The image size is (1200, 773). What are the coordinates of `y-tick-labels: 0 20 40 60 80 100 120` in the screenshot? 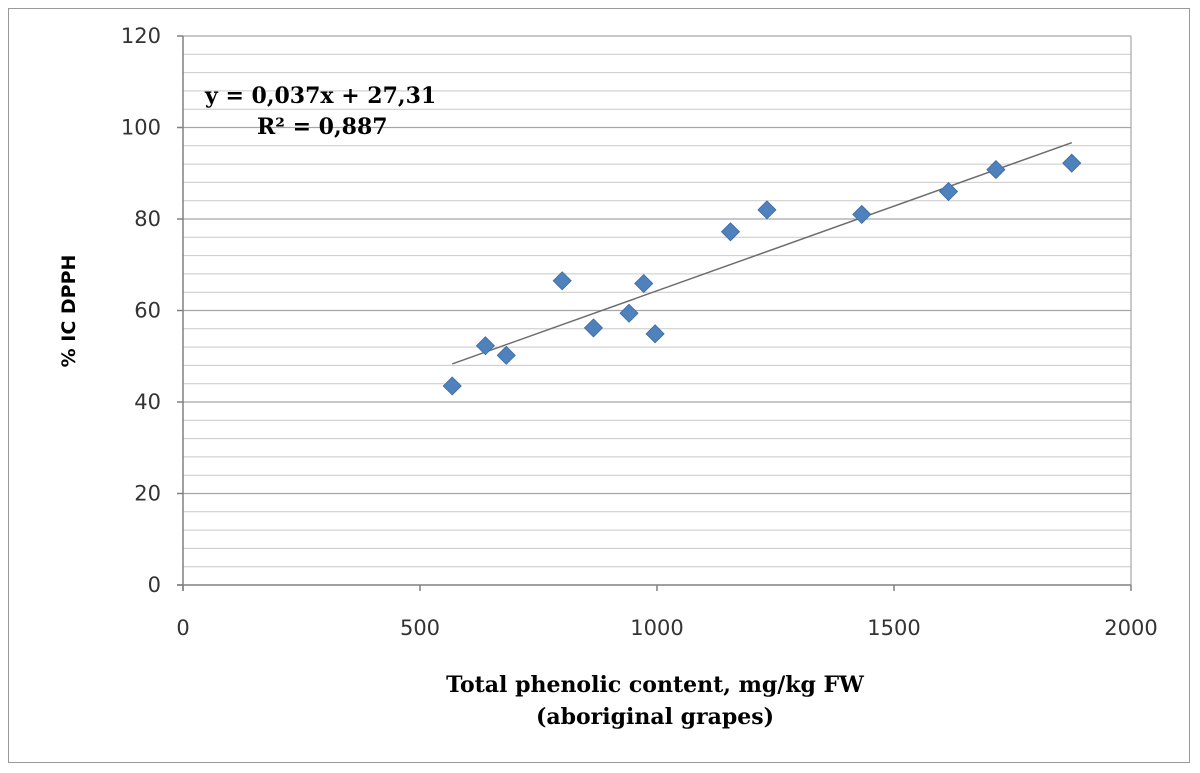 It's located at (141, 310).